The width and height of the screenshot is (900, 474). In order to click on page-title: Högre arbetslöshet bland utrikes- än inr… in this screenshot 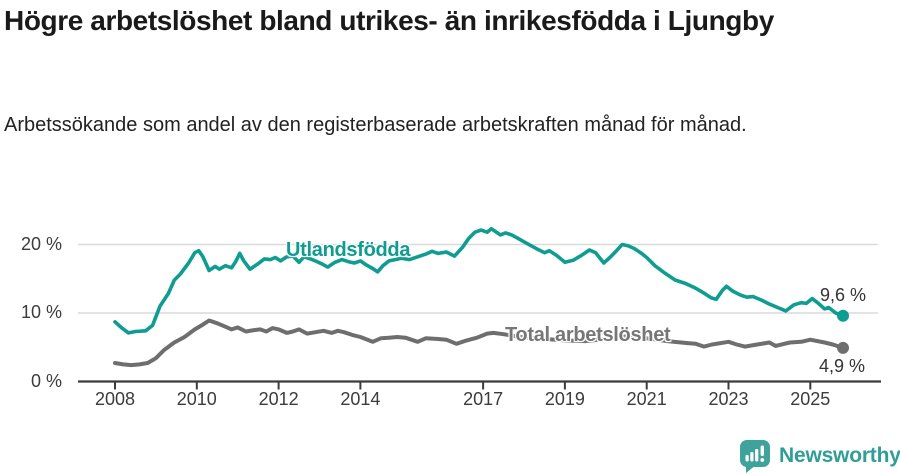, I will do `click(389, 20)`.